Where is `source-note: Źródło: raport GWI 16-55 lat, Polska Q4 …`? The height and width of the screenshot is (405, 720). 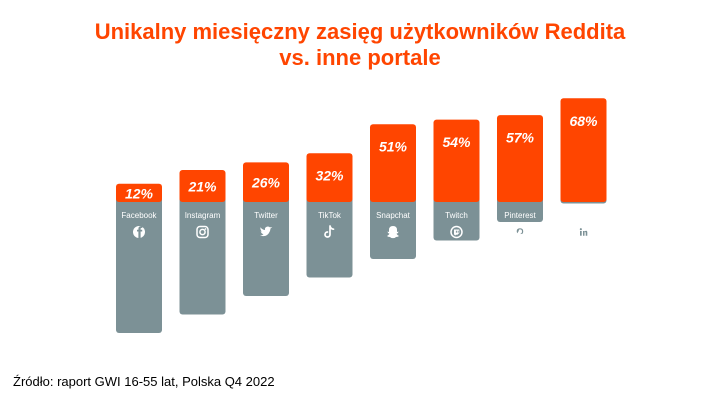
source-note: Źródło: raport GWI 16-55 lat, Polska Q4 … is located at coordinates (144, 381).